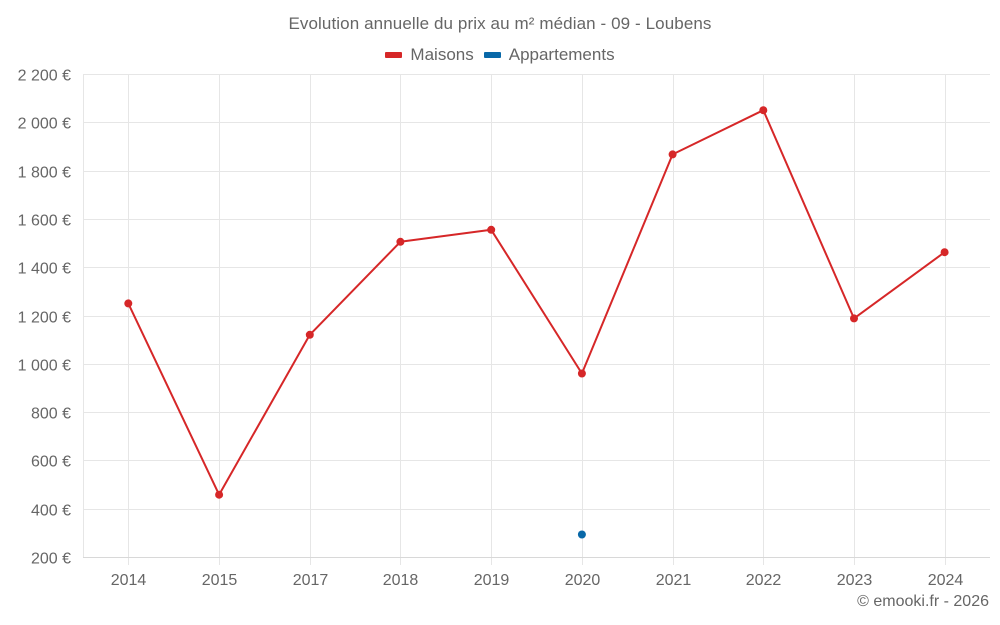  What do you see at coordinates (401, 580) in the screenshot?
I see `x-tick-label: 2018` at bounding box center [401, 580].